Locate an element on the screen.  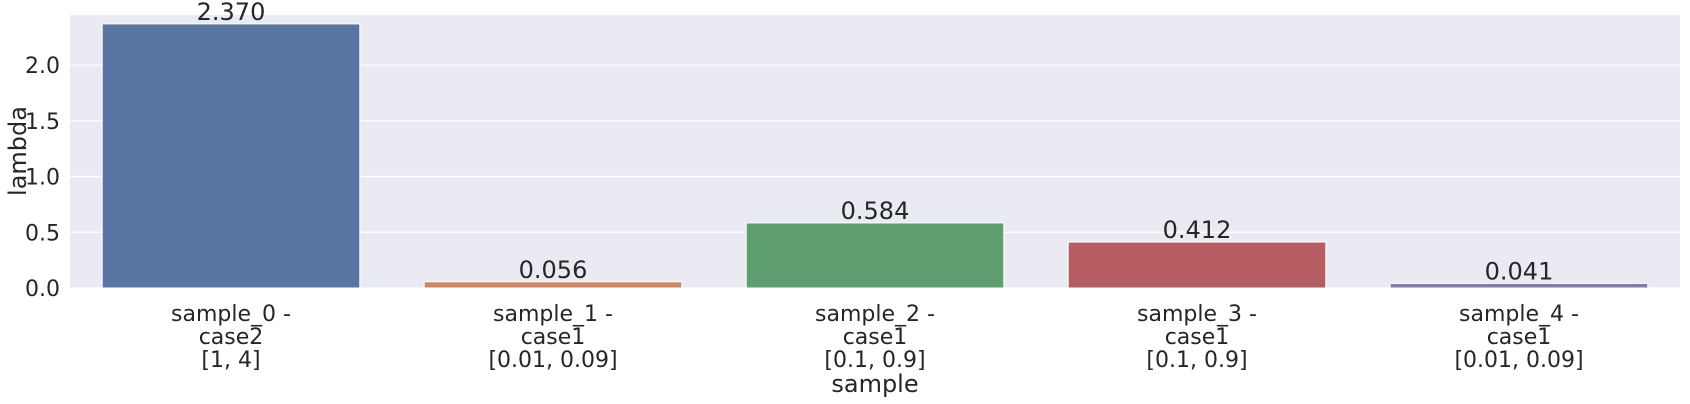
x-tick-label: sample_2 - is located at coordinates (875, 314).